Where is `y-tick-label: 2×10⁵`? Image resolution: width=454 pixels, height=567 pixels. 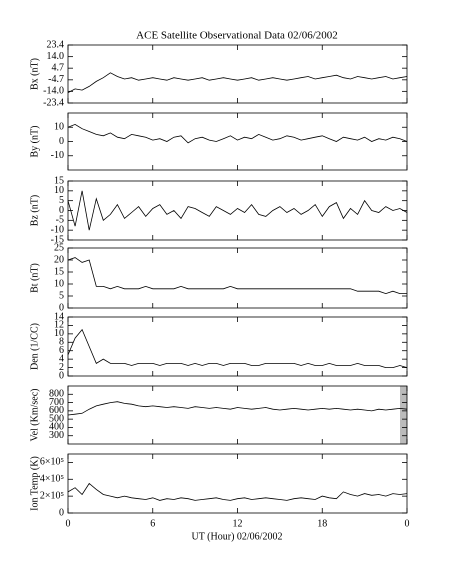 y-tick-label: 2×10⁵ is located at coordinates (52, 495).